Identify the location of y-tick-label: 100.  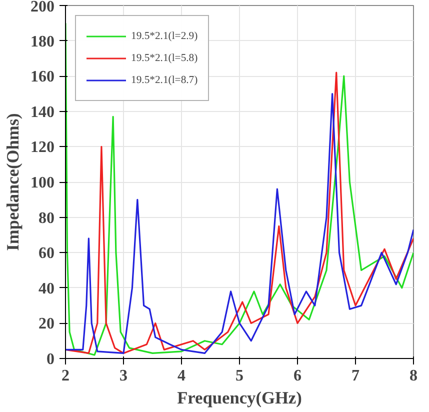
(42, 183).